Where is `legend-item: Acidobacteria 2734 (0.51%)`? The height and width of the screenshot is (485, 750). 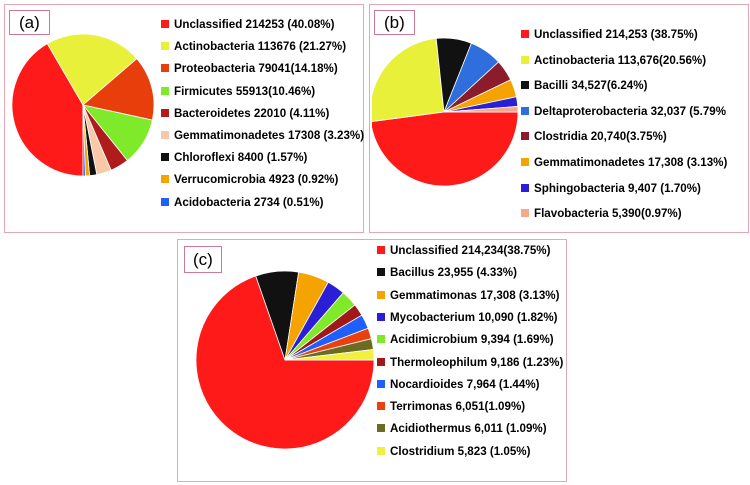 legend-item: Acidobacteria 2734 (0.51%) is located at coordinates (242, 203).